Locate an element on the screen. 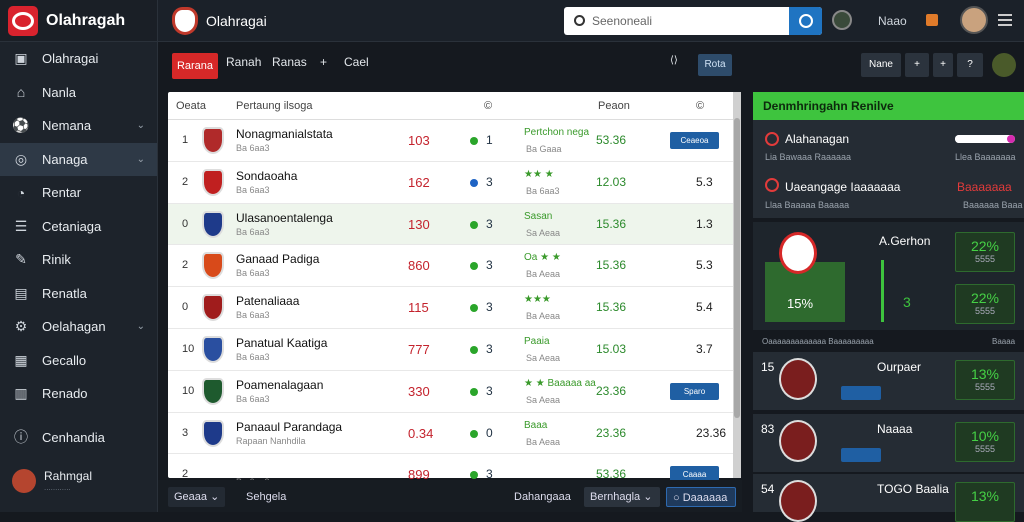 The image size is (1024, 522). sidebar-item-6: ✎ Rinik is located at coordinates (78, 260).